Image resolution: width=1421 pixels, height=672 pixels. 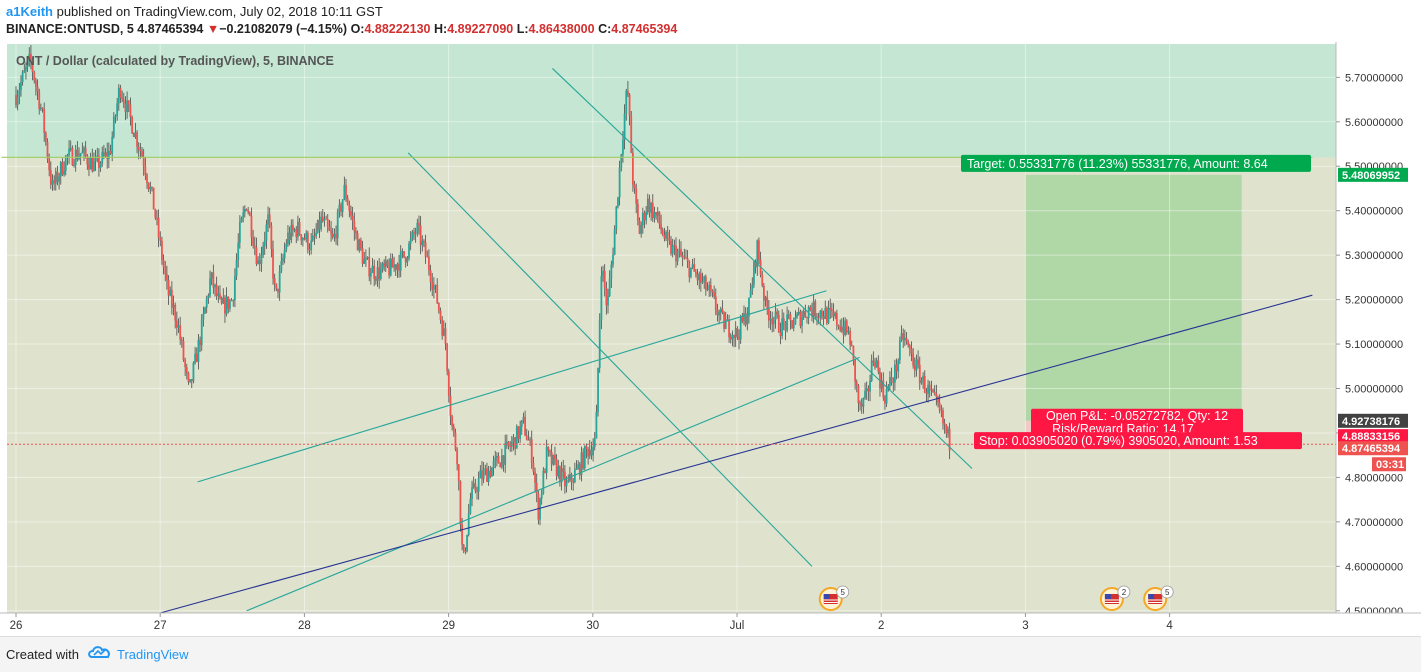 I want to click on event-flag-icon: 2, so click(x=1115, y=598).